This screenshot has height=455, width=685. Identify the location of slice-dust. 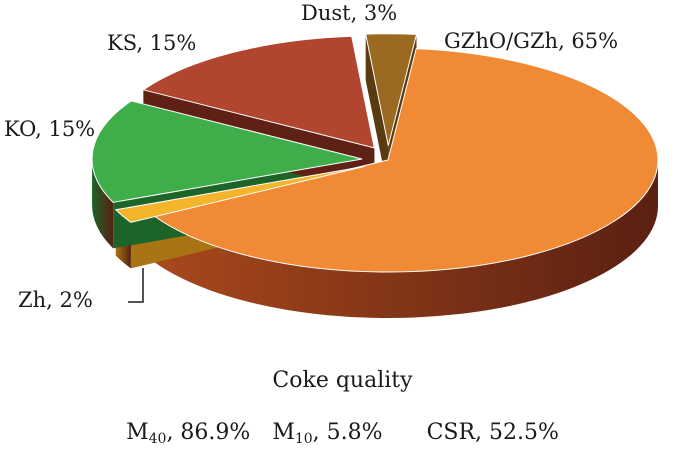
(391, 89).